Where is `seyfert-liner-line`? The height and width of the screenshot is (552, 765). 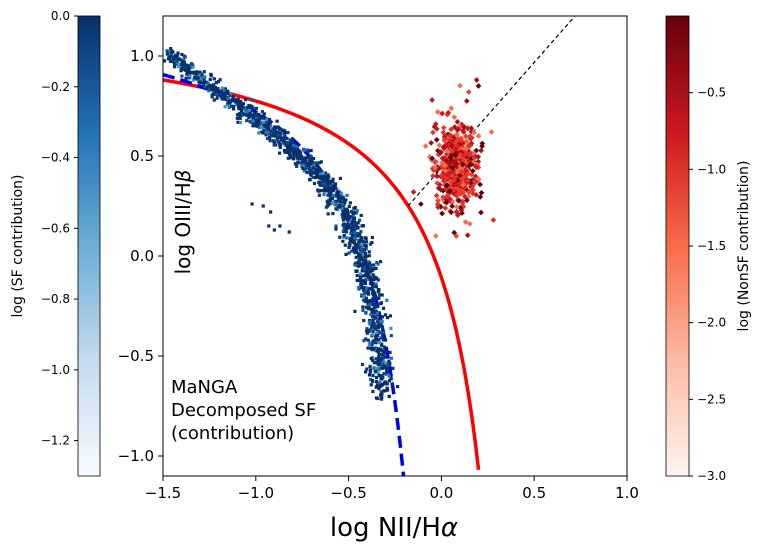 seyfert-liner-line is located at coordinates (491, 111).